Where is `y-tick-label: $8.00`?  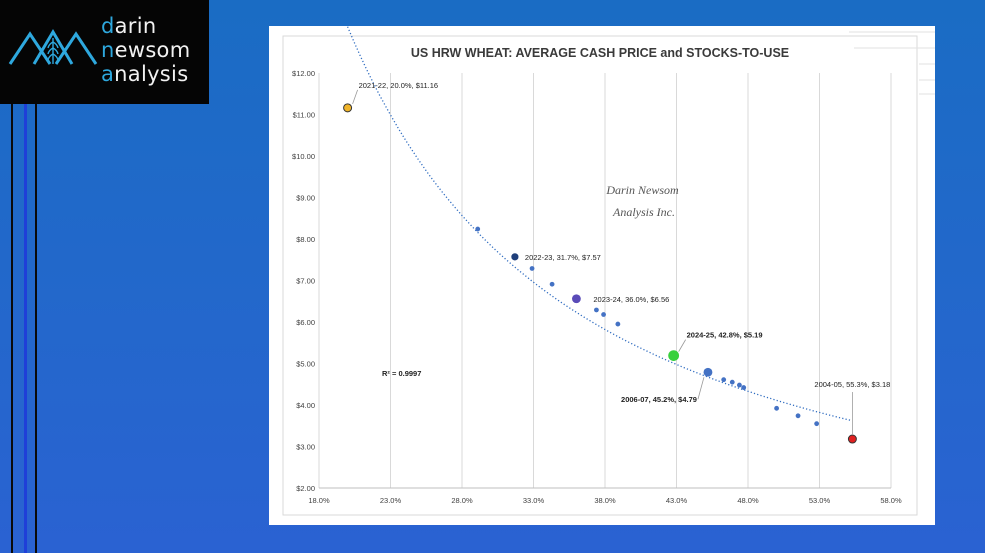 y-tick-label: $8.00 is located at coordinates (305, 239).